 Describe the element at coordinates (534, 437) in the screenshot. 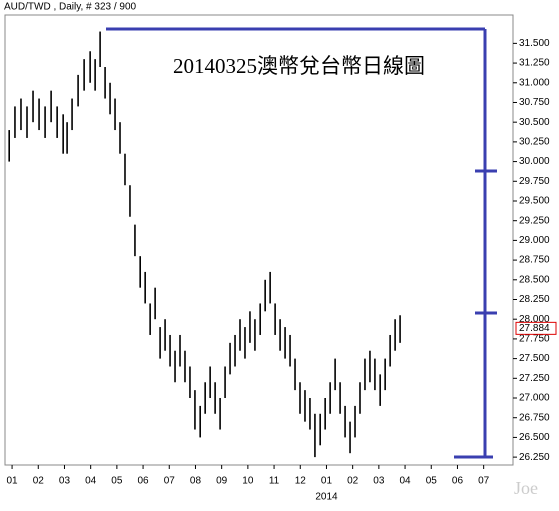

I see `y-tick-label: 26.500` at that location.